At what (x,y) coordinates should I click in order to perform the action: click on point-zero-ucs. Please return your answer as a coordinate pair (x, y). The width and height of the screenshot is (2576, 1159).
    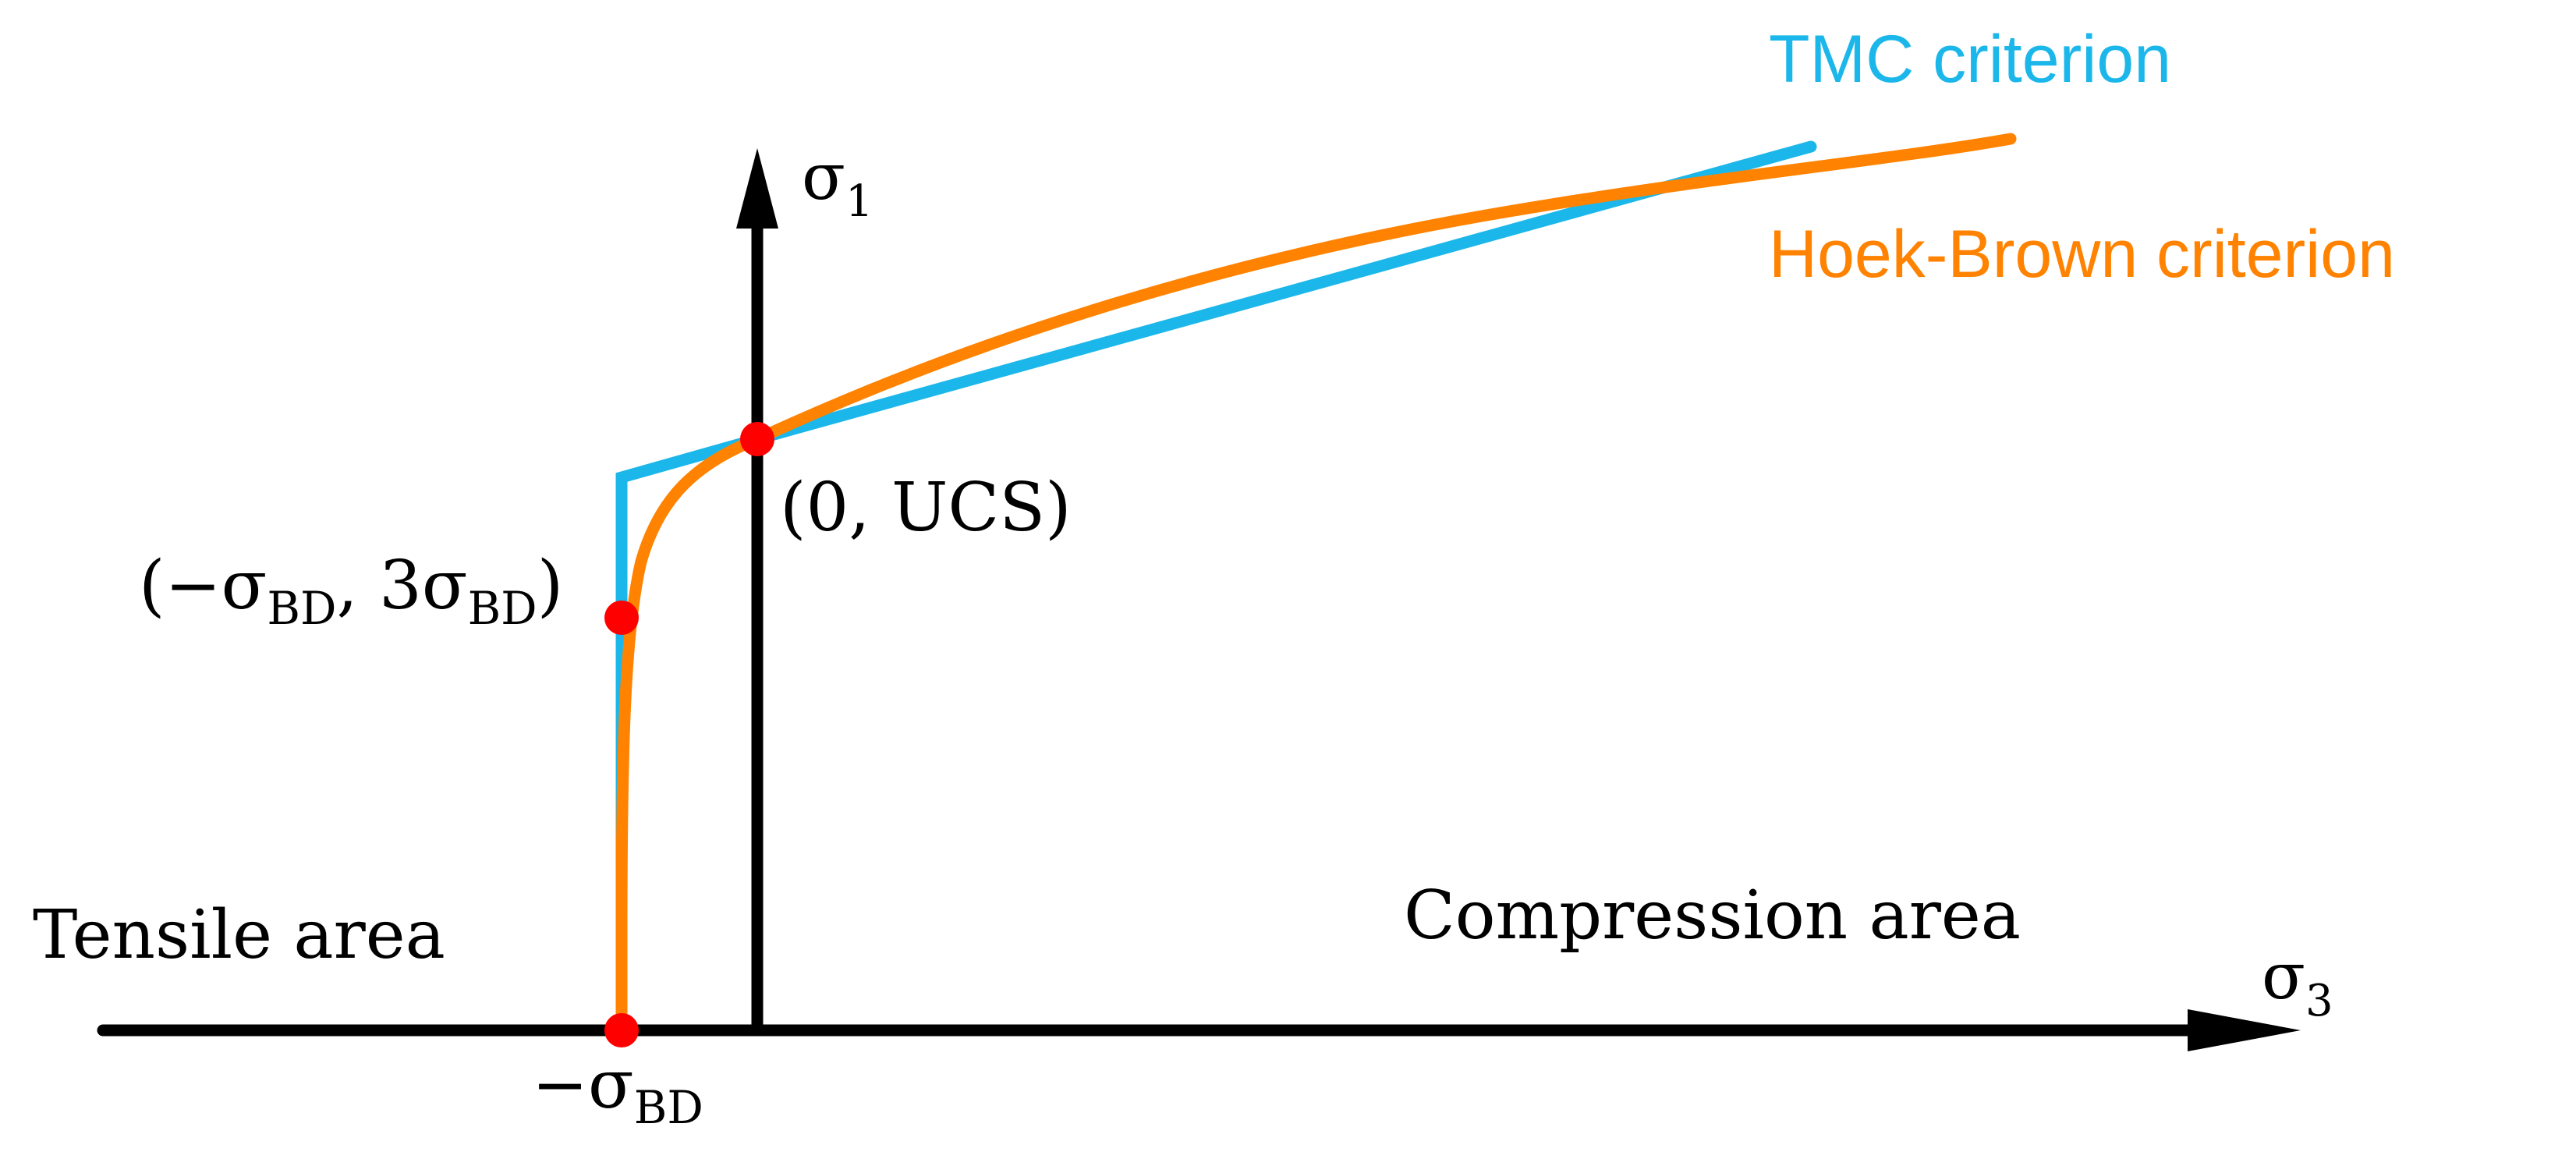
    Looking at the image, I should click on (757, 439).